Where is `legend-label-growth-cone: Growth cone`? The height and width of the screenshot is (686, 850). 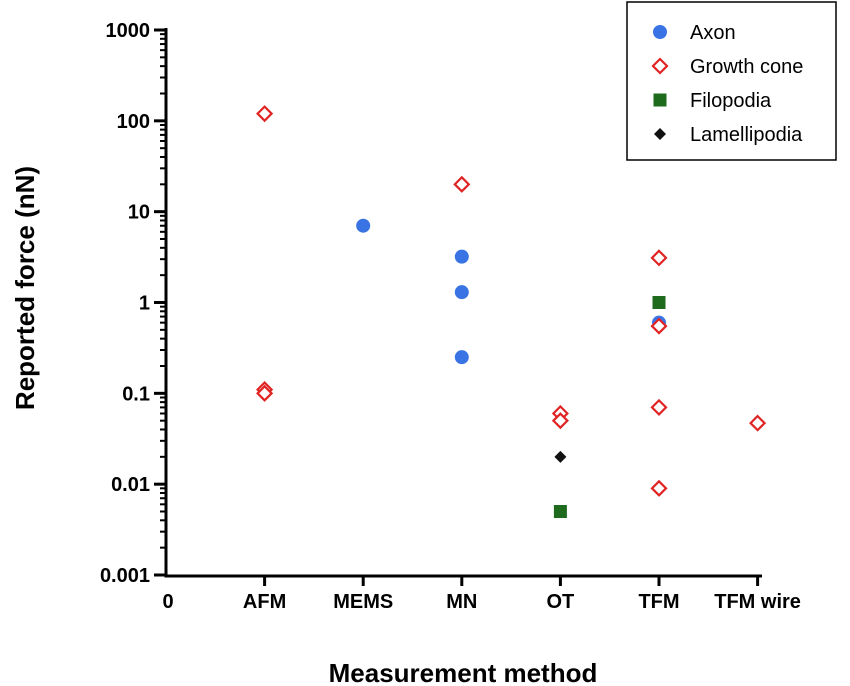
legend-label-growth-cone: Growth cone is located at coordinates (746, 67).